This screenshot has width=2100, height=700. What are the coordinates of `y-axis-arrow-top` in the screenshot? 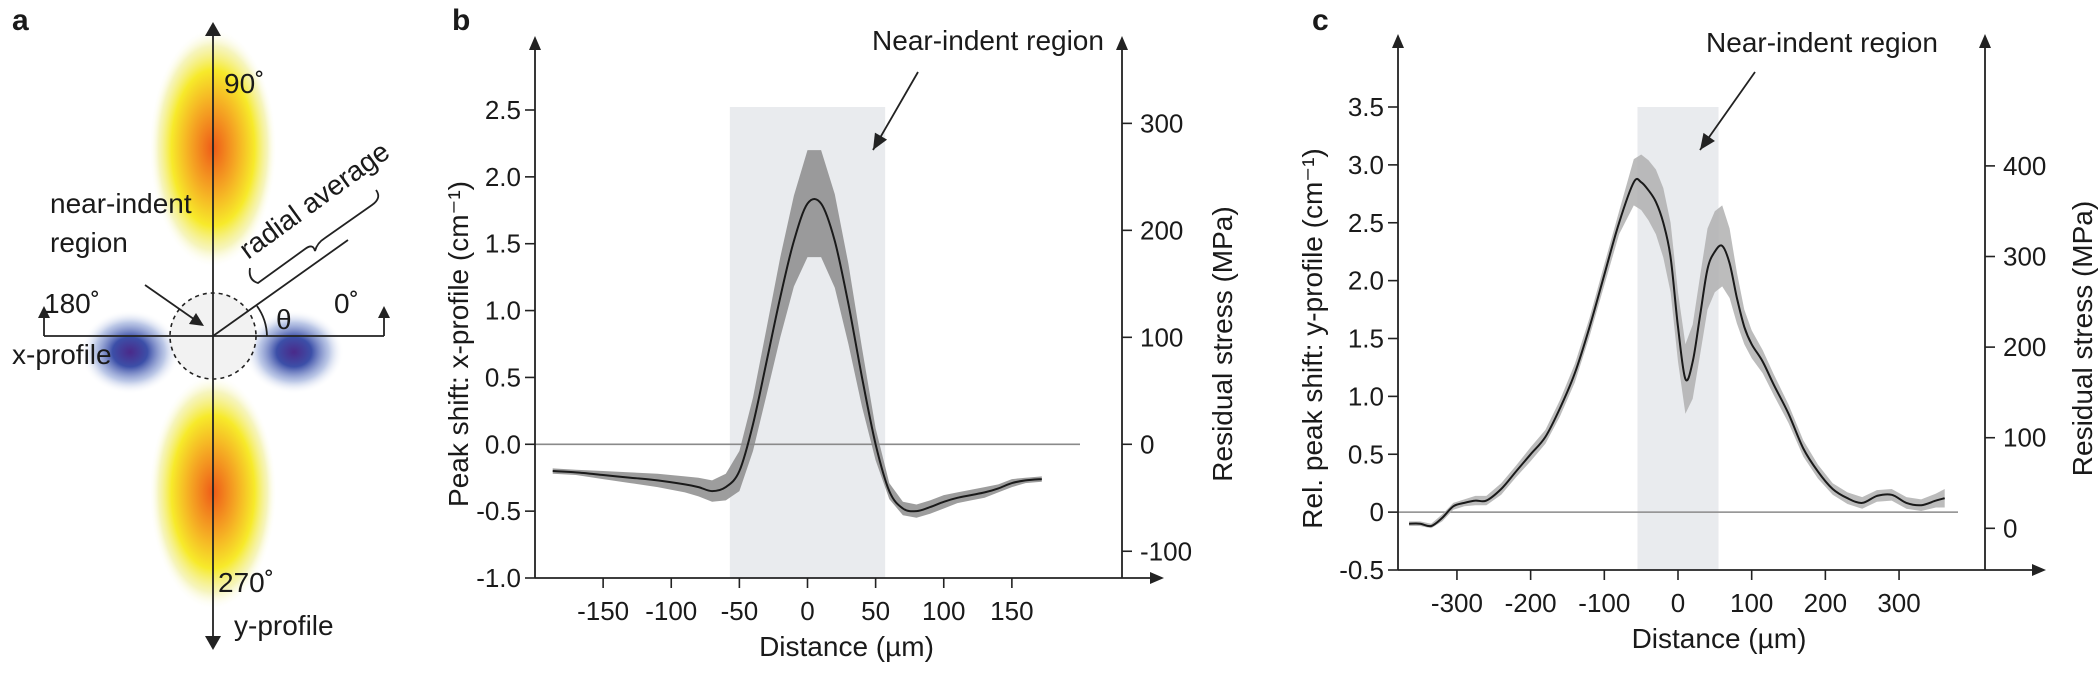 It's located at (213, 29).